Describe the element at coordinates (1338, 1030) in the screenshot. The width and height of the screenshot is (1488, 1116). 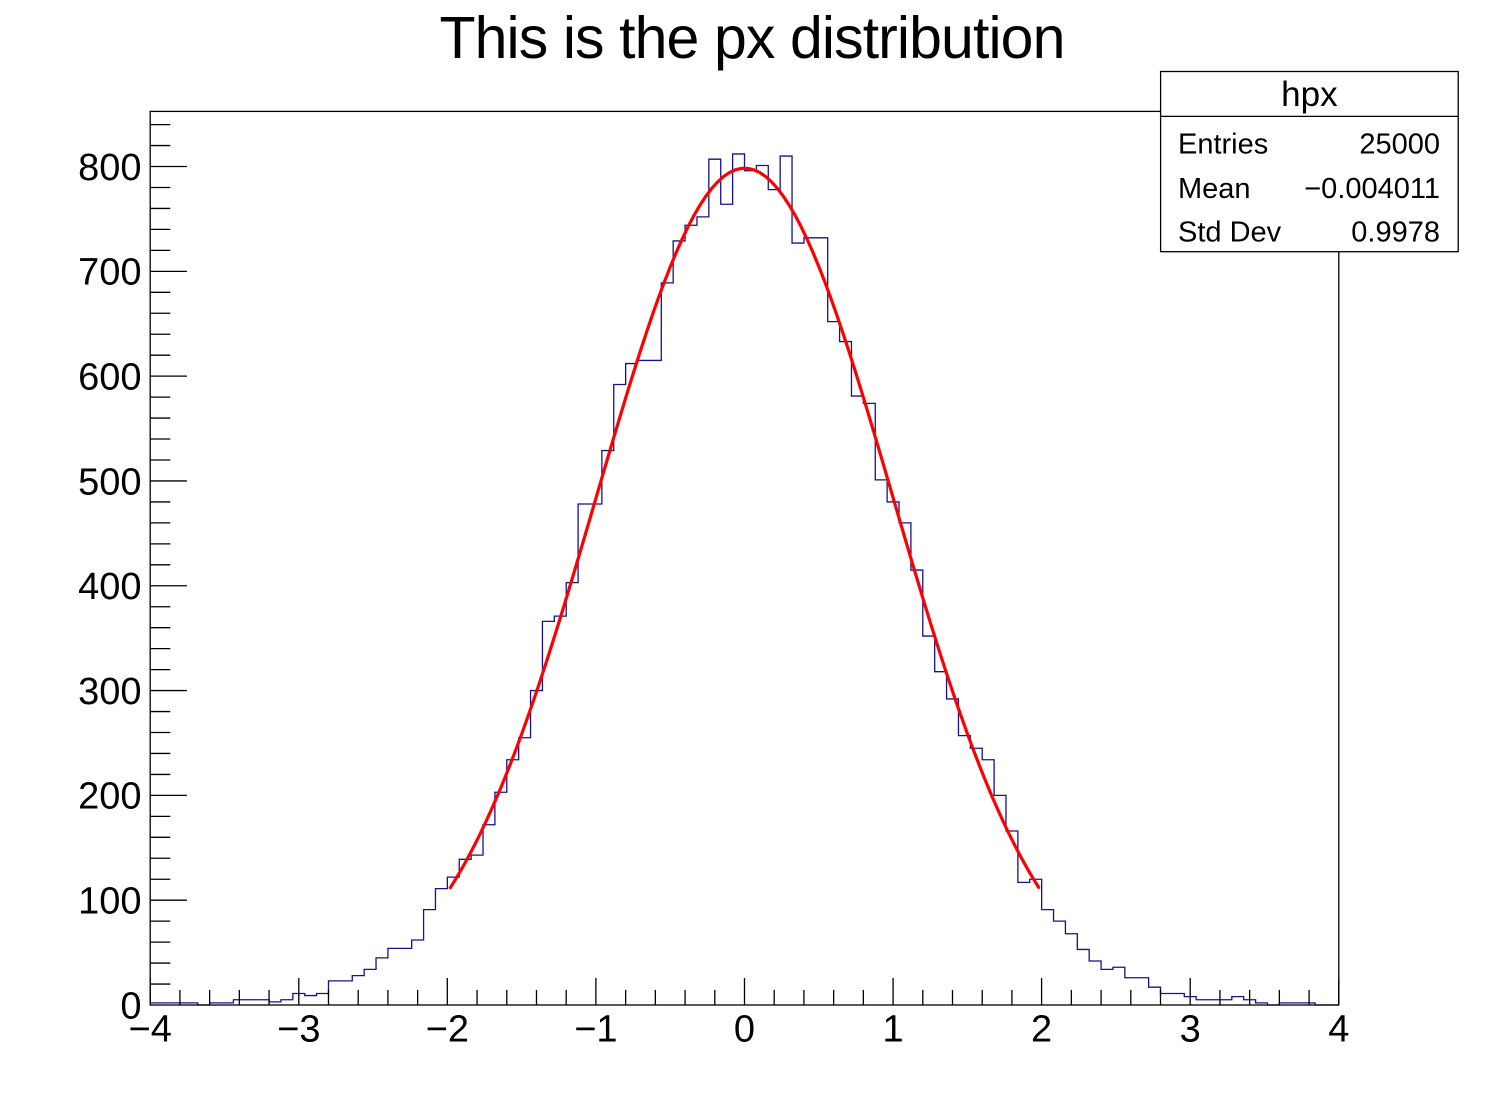
I see `svg-text: 4` at that location.